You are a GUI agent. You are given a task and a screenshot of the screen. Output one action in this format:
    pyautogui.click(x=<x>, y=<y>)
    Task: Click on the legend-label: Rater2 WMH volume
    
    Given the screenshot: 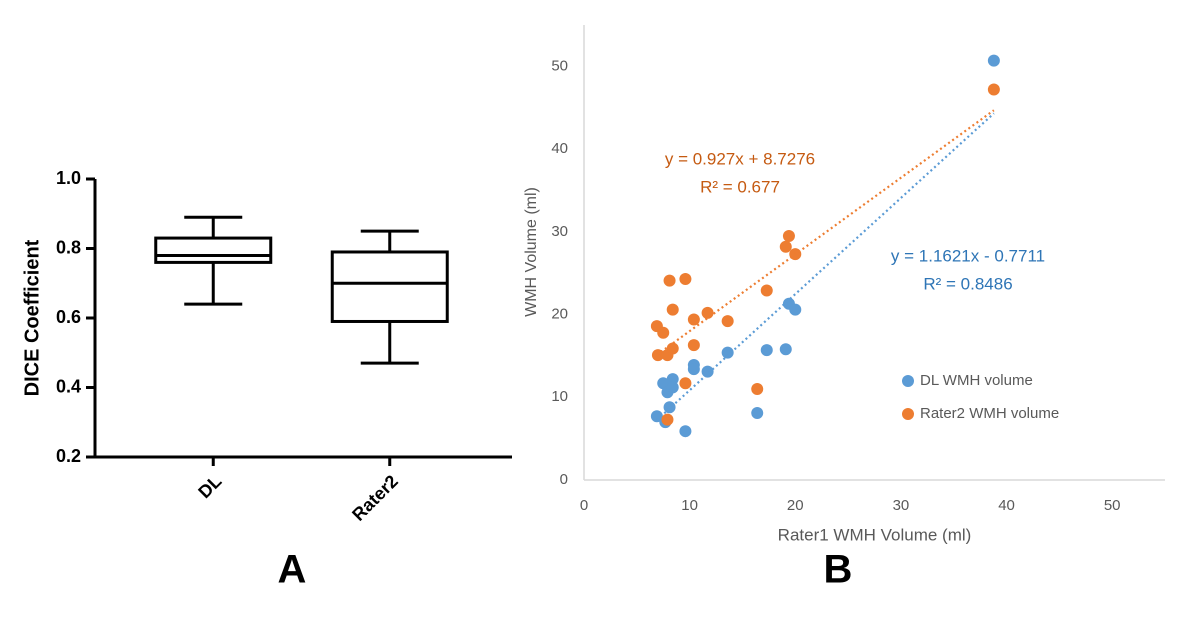 What is the action you would take?
    pyautogui.click(x=989, y=413)
    